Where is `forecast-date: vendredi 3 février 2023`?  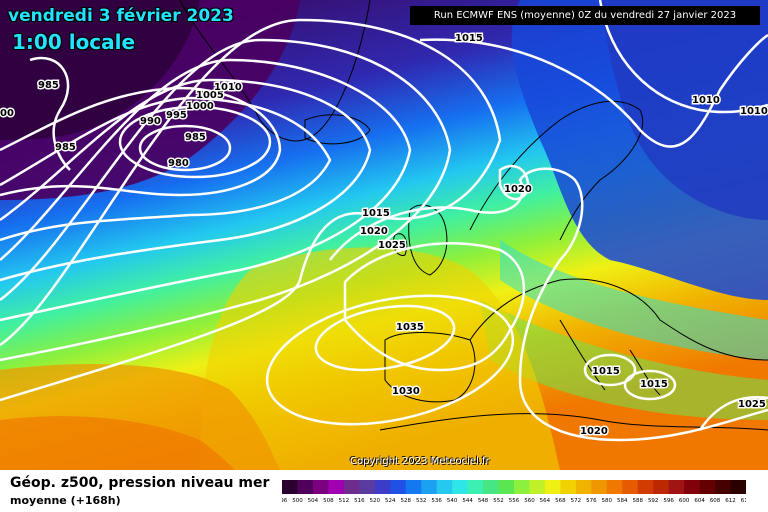 forecast-date: vendredi 3 février 2023 is located at coordinates (121, 16).